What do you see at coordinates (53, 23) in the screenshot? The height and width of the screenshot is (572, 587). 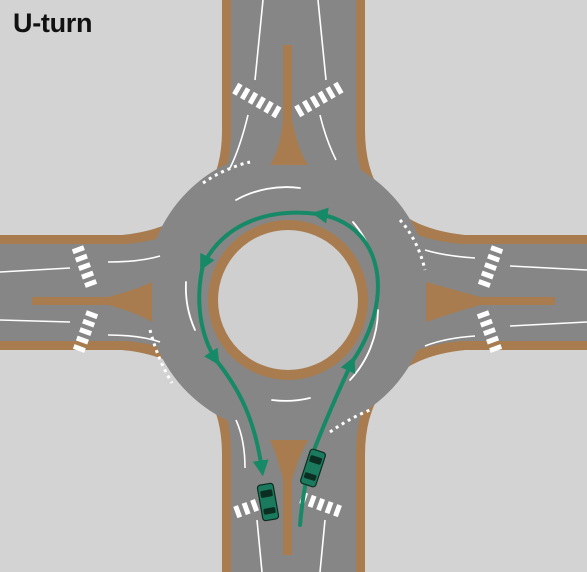 I see `diagram-title: U-turn` at bounding box center [53, 23].